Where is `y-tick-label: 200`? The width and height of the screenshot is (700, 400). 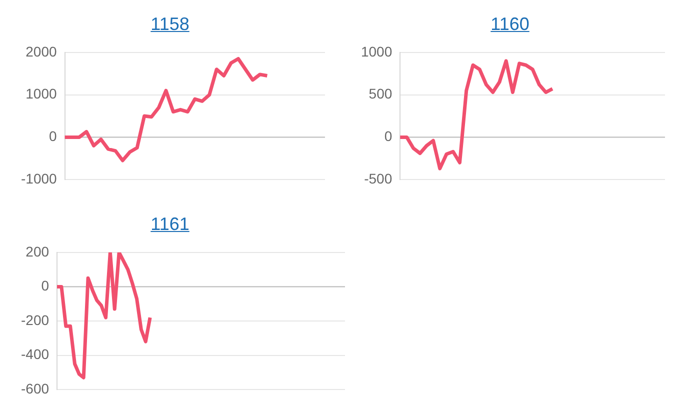
y-tick-label: 200 is located at coordinates (38, 251).